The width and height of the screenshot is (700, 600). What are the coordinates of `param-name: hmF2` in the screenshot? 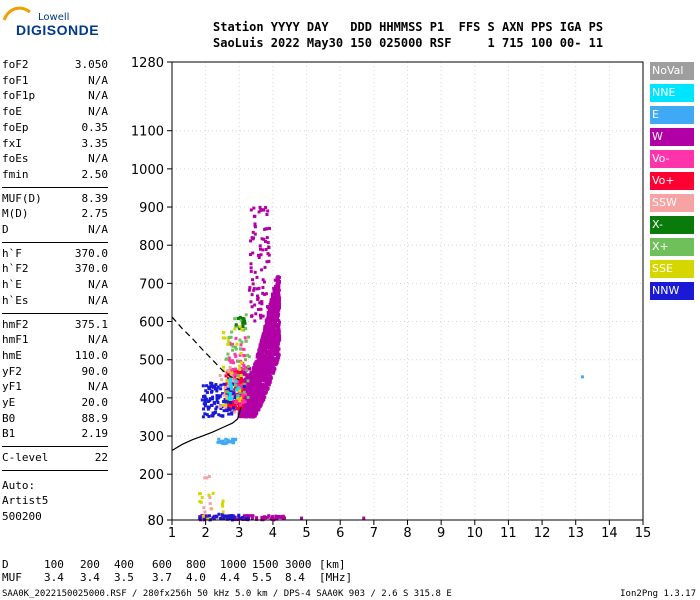 It's located at (15, 324).